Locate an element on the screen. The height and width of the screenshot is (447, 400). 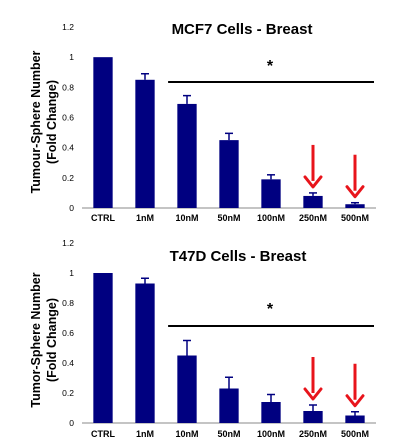
chart-title: T47D Cells - Breast is located at coordinates (238, 256).